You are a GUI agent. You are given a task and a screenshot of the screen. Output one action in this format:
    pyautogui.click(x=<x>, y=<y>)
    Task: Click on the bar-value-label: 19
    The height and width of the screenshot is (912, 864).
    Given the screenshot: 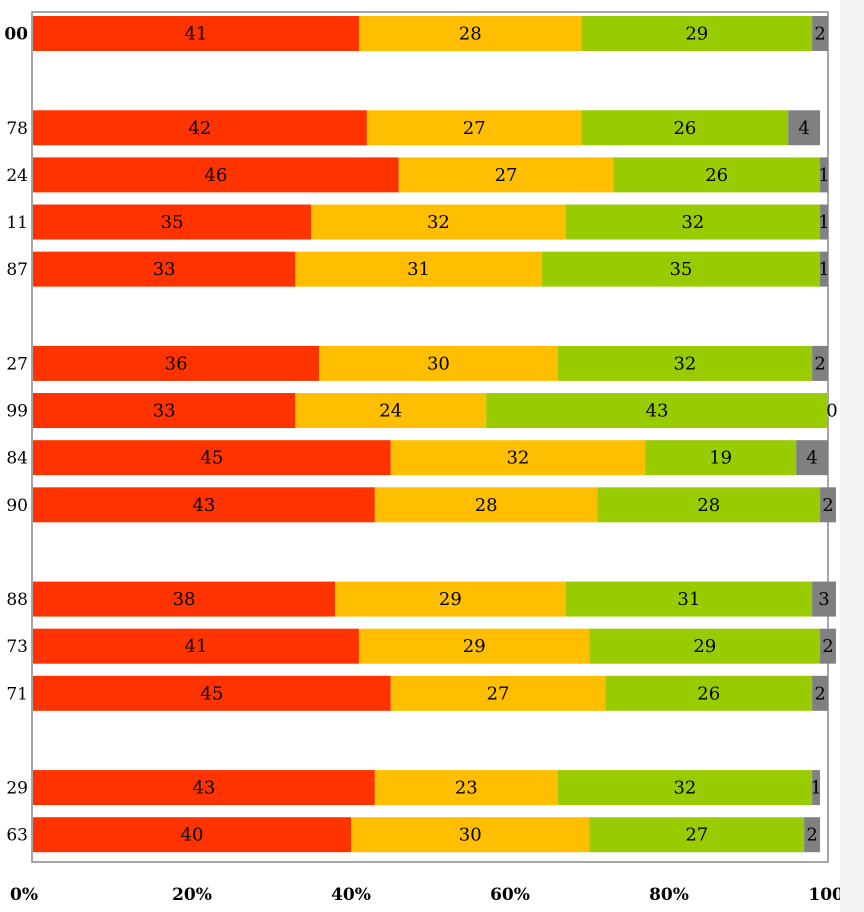 What is the action you would take?
    pyautogui.click(x=720, y=458)
    